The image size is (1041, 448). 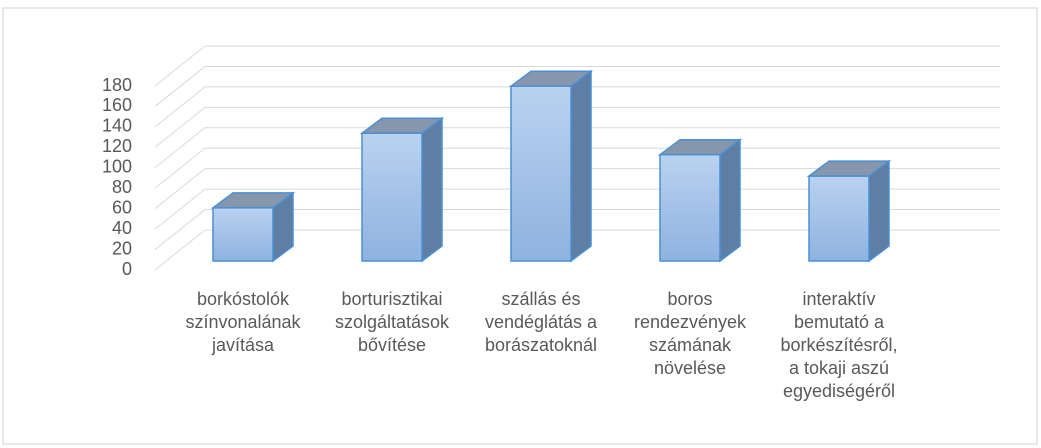 I want to click on y-tick-label: 120, so click(x=117, y=146).